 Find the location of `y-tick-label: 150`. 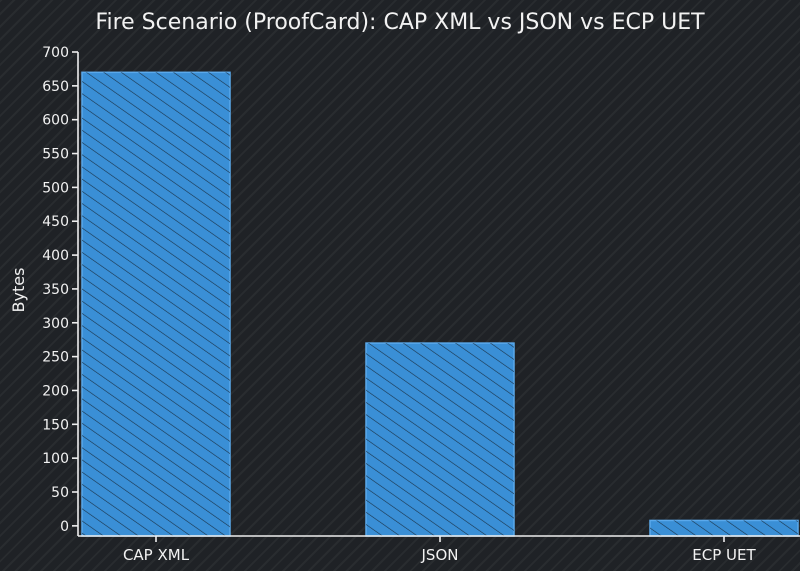

y-tick-label: 150 is located at coordinates (55, 425).